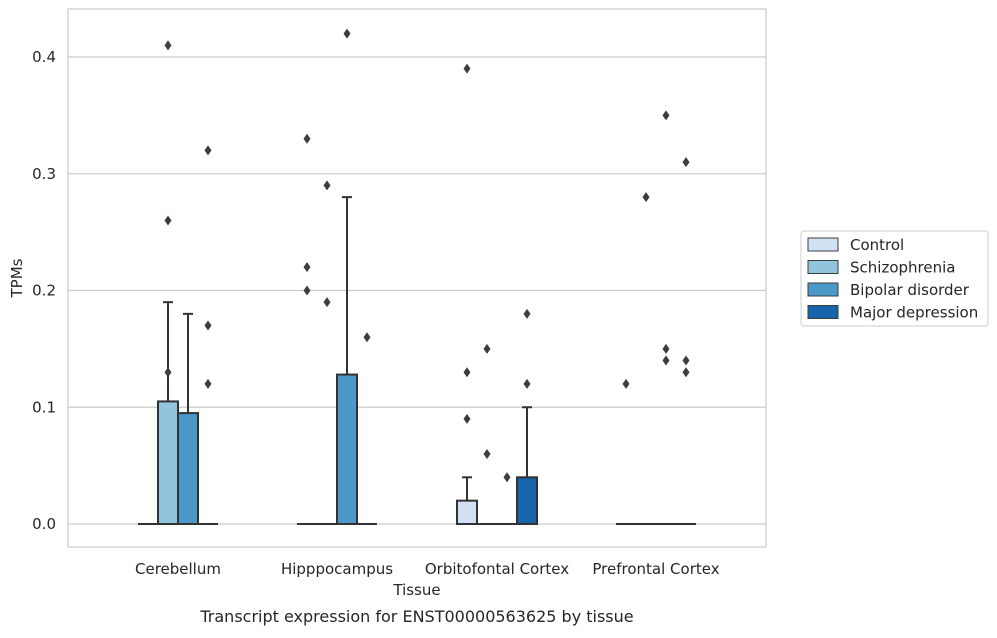  Describe the element at coordinates (497, 569) in the screenshot. I see `x-tick-label: Orbitofontal Cortex` at that location.